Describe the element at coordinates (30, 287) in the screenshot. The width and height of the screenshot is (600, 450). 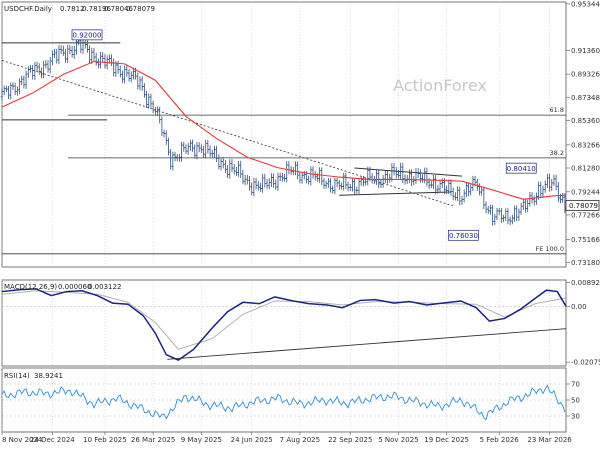
I see `macd-label: MACD(12,26,9)` at that location.